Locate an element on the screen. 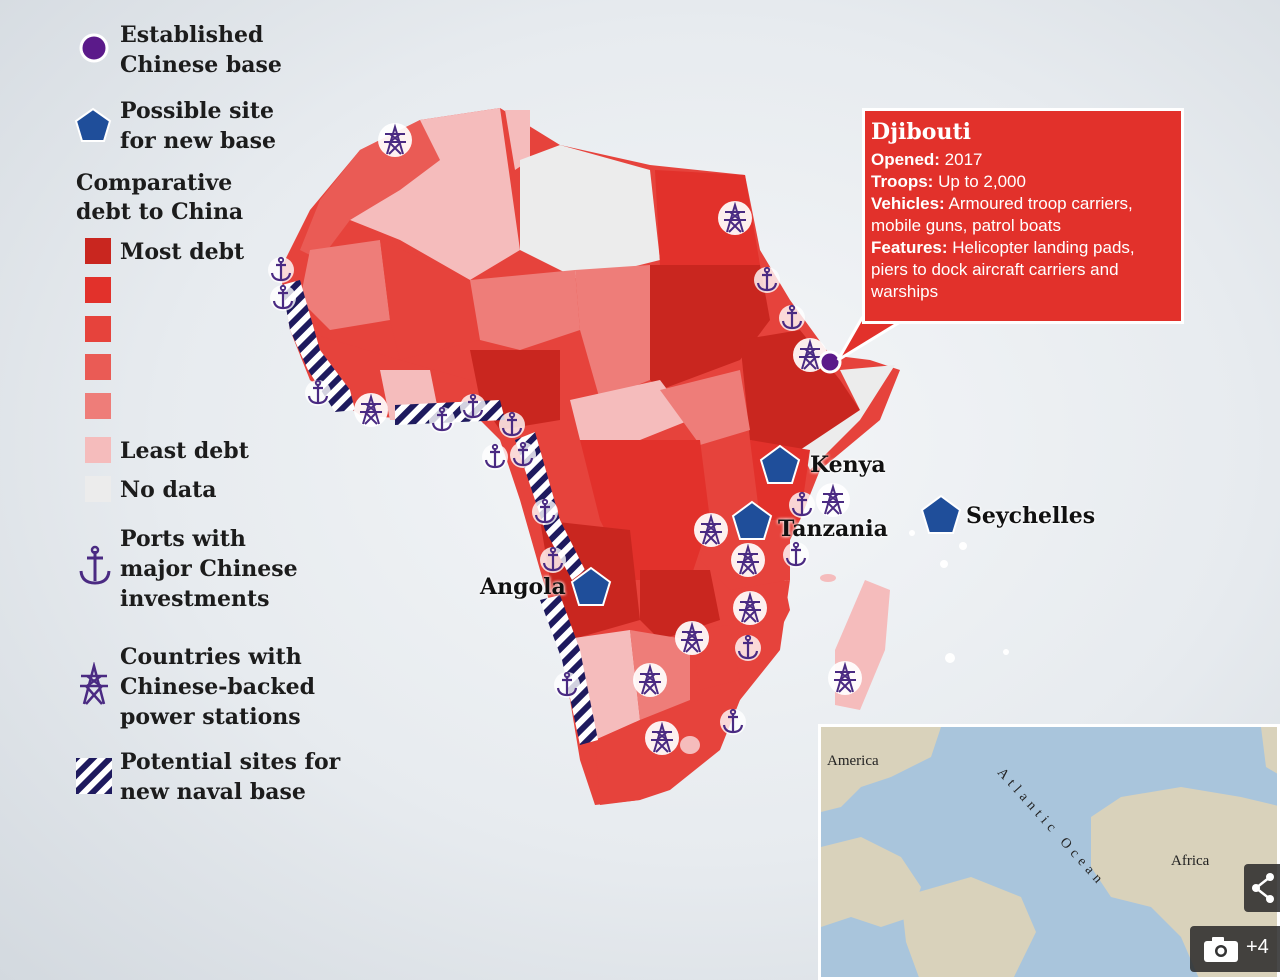 This screenshot has width=1280, height=980. inset-world-map: America Atlantic Ocean Africa is located at coordinates (1049, 852).